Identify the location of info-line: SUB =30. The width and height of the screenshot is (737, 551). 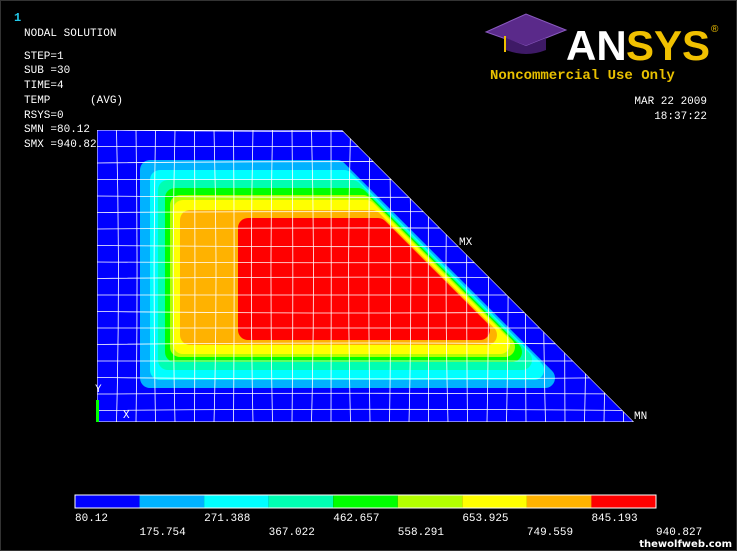
(47, 71).